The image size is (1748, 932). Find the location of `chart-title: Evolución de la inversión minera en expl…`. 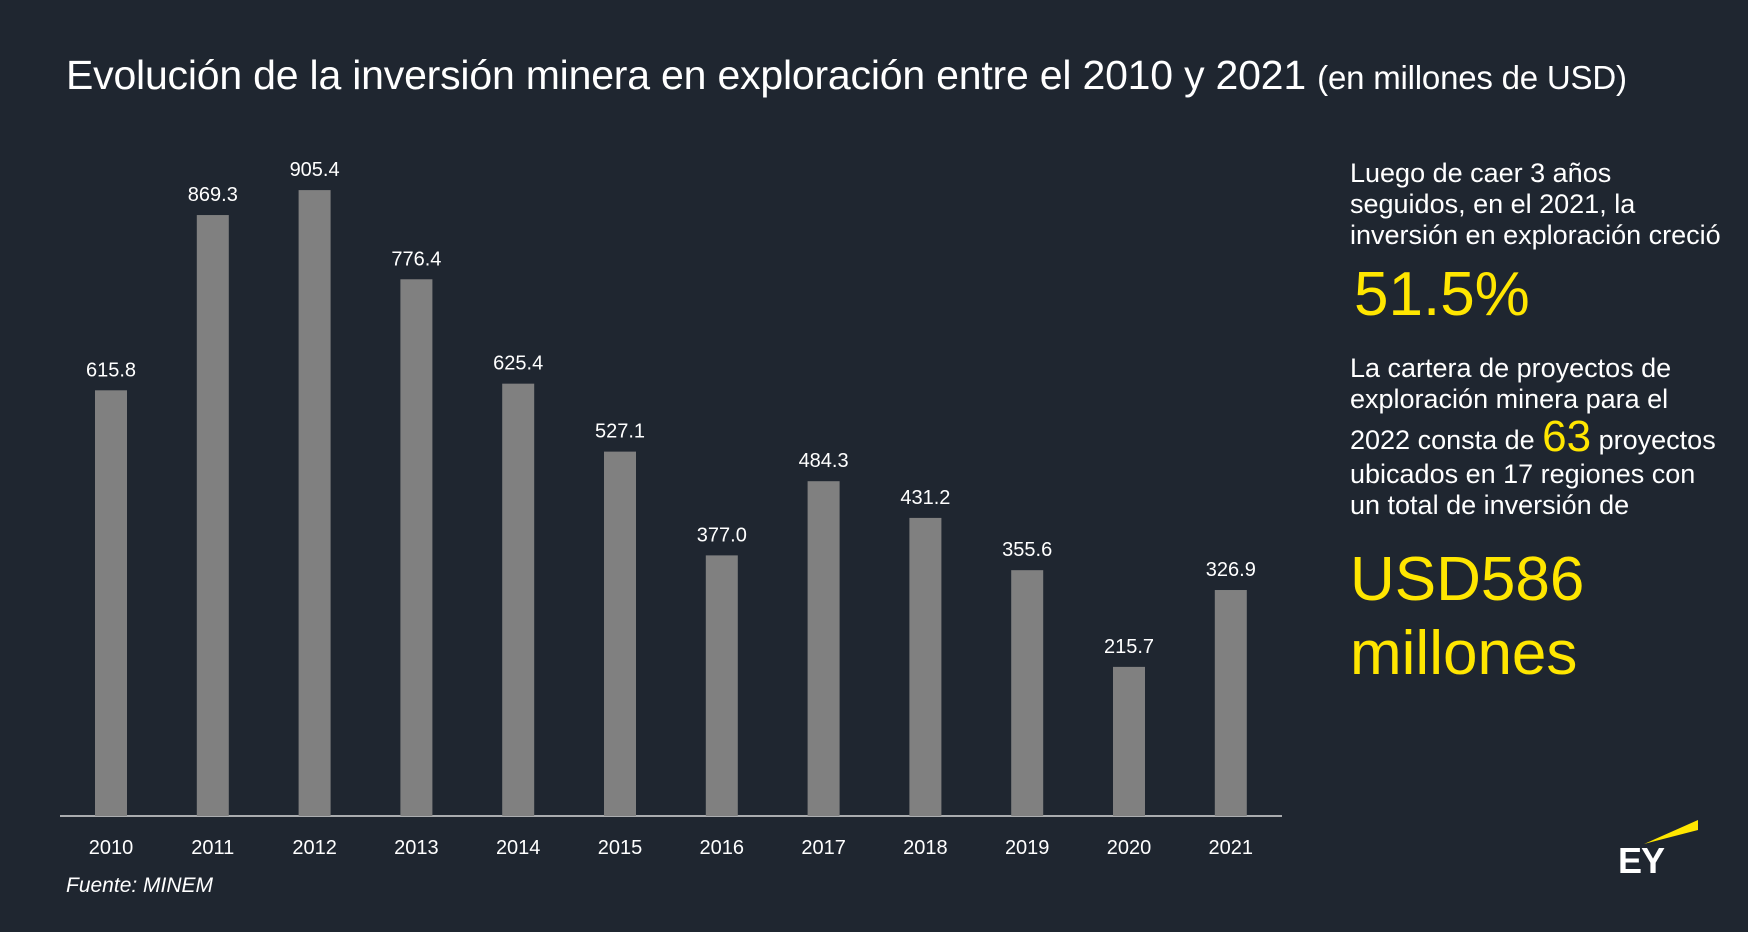

chart-title: Evolución de la inversión minera en expl… is located at coordinates (846, 75).